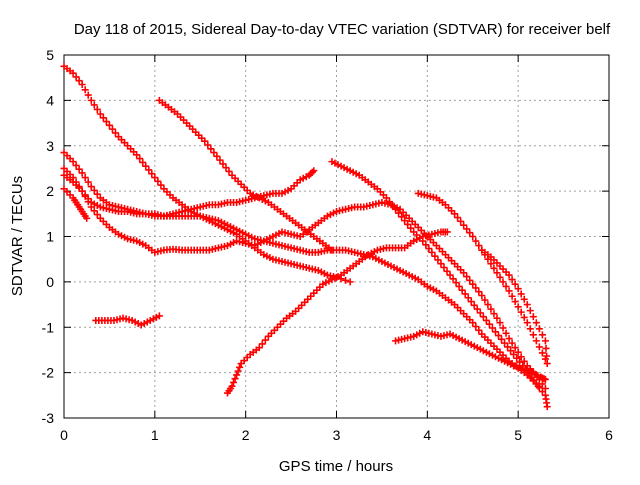 The width and height of the screenshot is (640, 485). I want to click on x-tick-label: 2, so click(246, 435).